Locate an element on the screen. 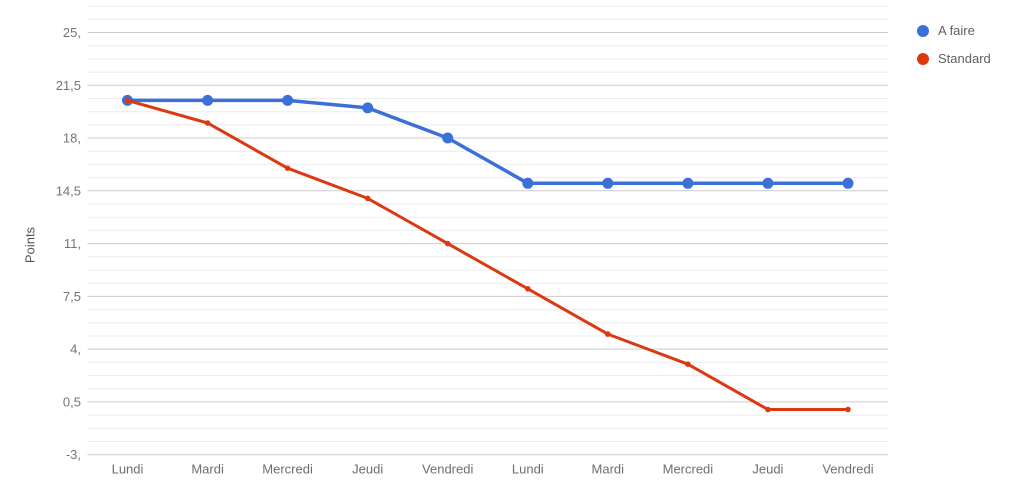  legend-item-a-faire: A faire is located at coordinates (954, 30).